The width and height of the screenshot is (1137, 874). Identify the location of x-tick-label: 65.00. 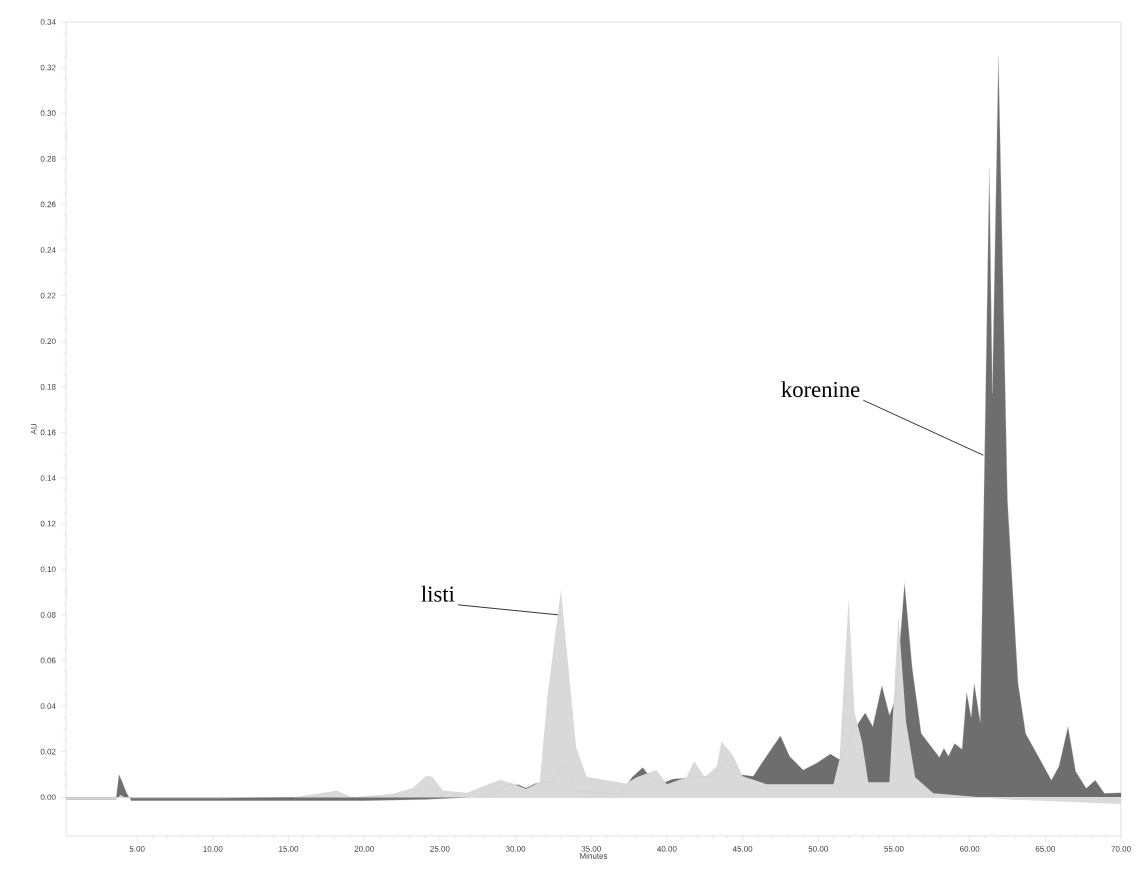
(1045, 849).